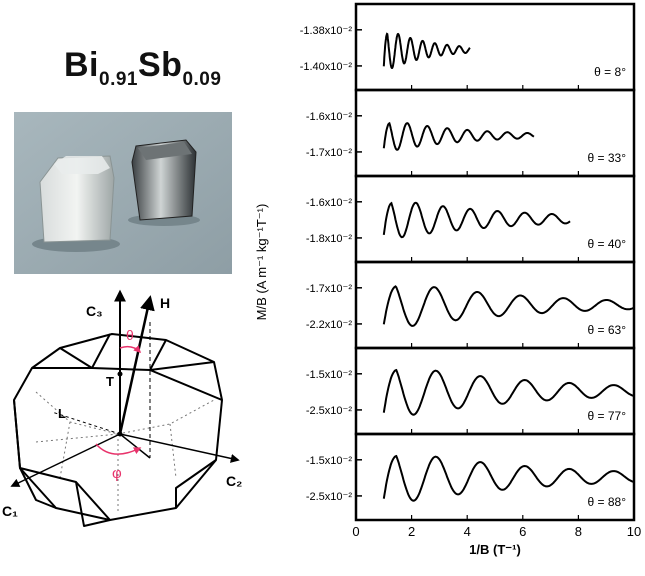 The image size is (645, 576). What do you see at coordinates (130, 349) in the screenshot?
I see `theta-arc` at bounding box center [130, 349].